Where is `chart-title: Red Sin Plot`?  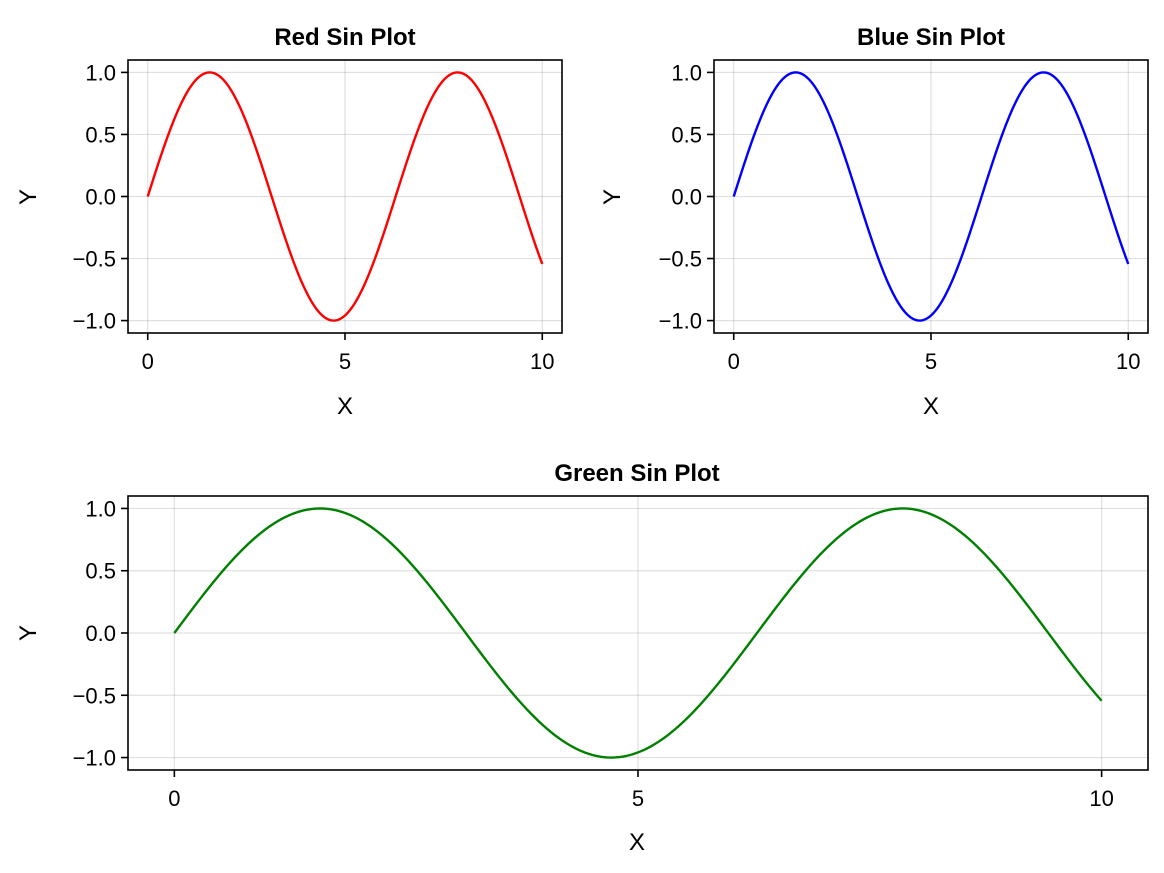
chart-title: Red Sin Plot is located at coordinates (344, 37).